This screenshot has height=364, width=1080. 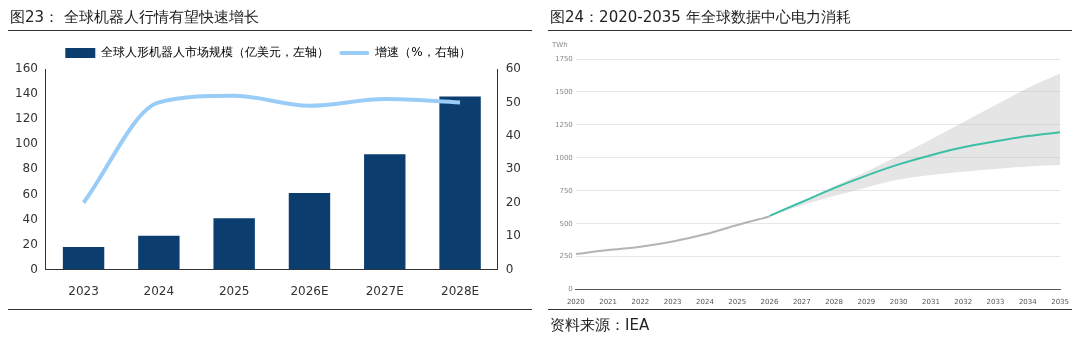 I want to click on y2-tick-label: 20, so click(x=513, y=201).